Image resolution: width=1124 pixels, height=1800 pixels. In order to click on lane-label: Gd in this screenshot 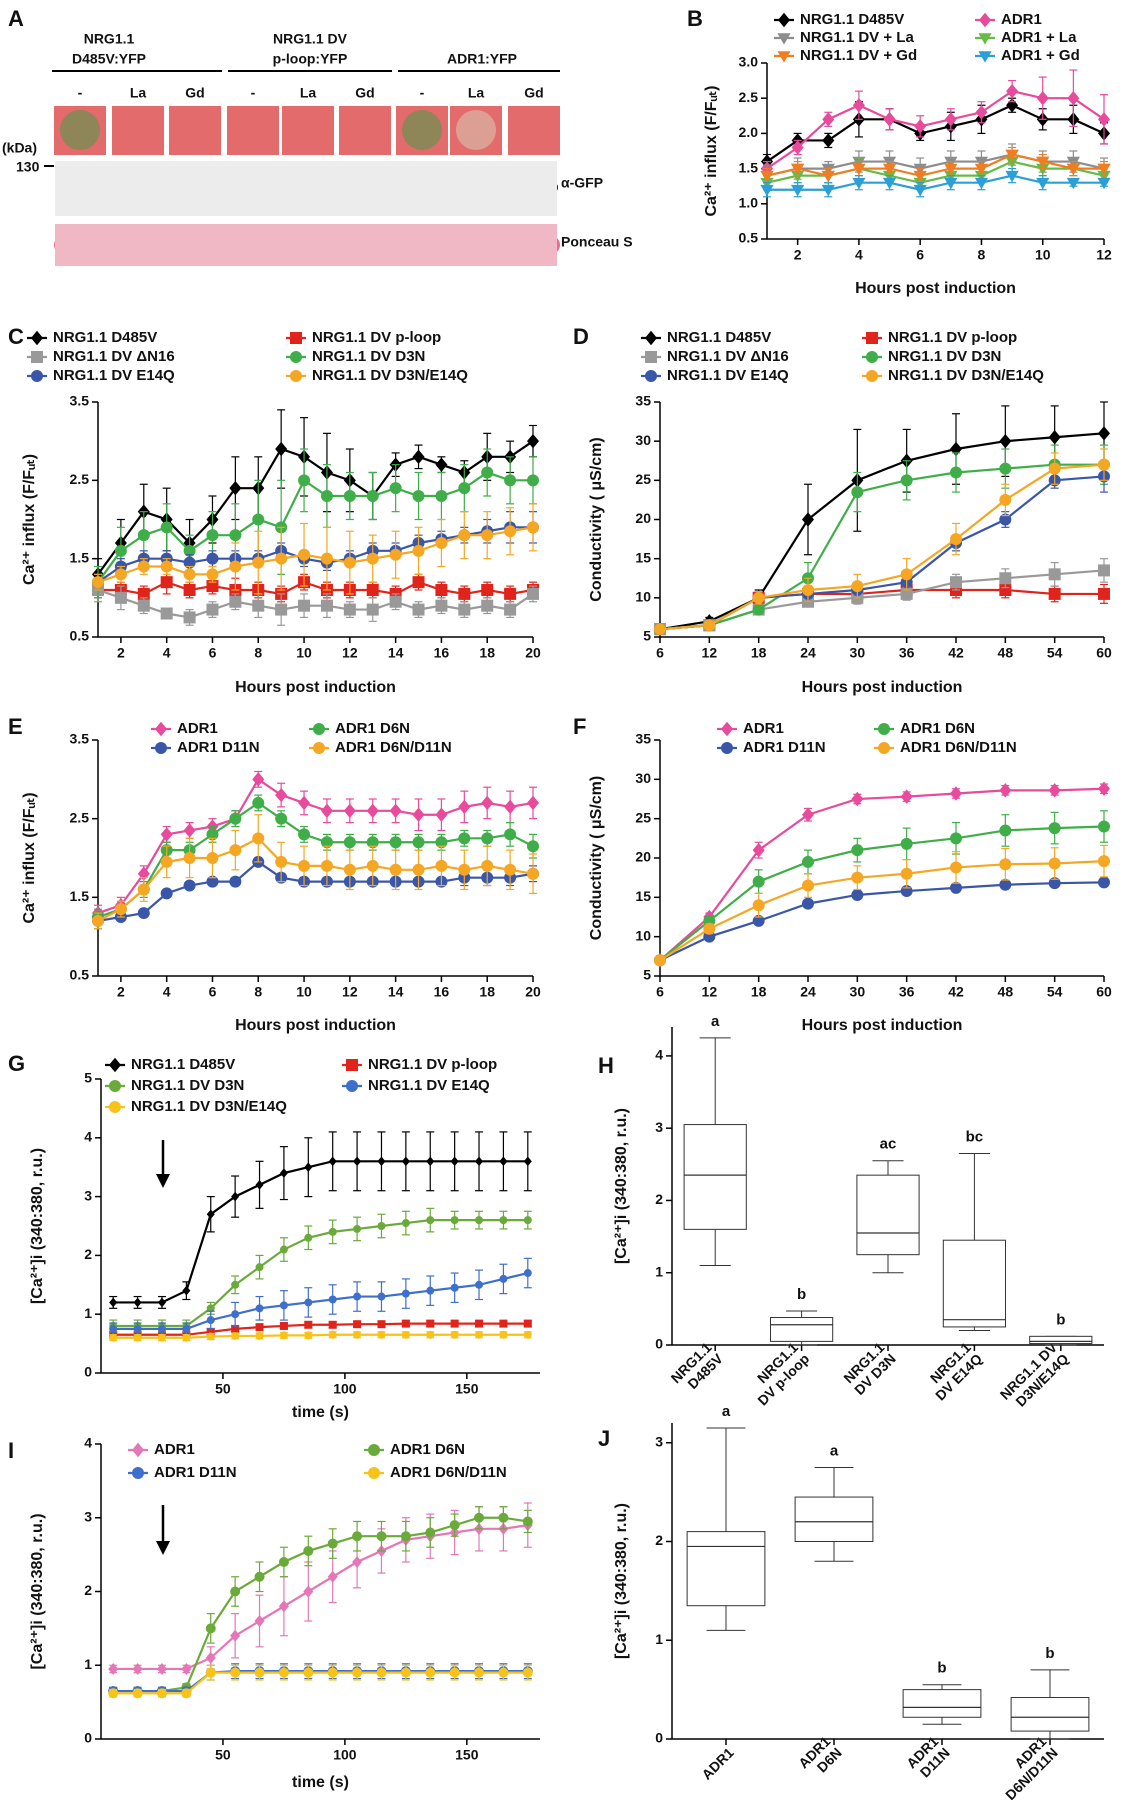, I will do `click(194, 93)`.